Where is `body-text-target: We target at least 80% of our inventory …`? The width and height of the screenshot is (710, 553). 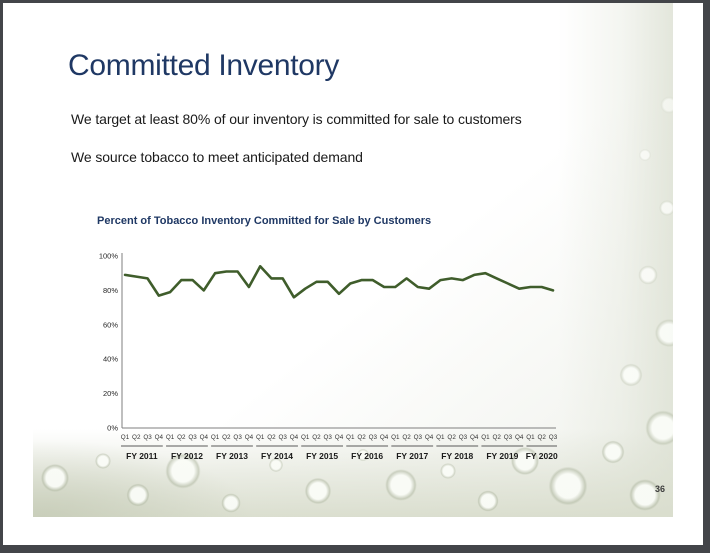 body-text-target: We target at least 80% of our inventory … is located at coordinates (296, 119).